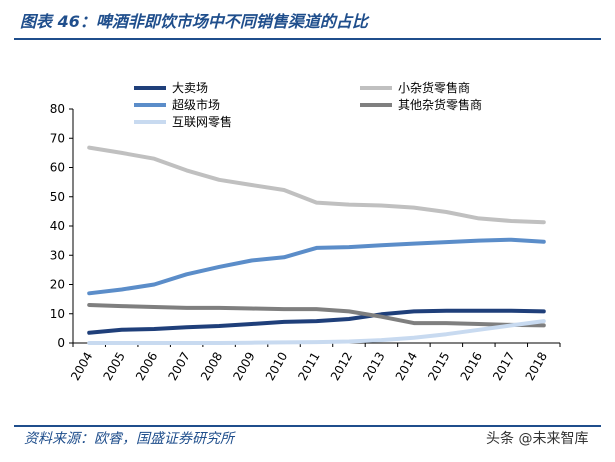  What do you see at coordinates (57, 314) in the screenshot?
I see `y-tick-label: 10` at bounding box center [57, 314].